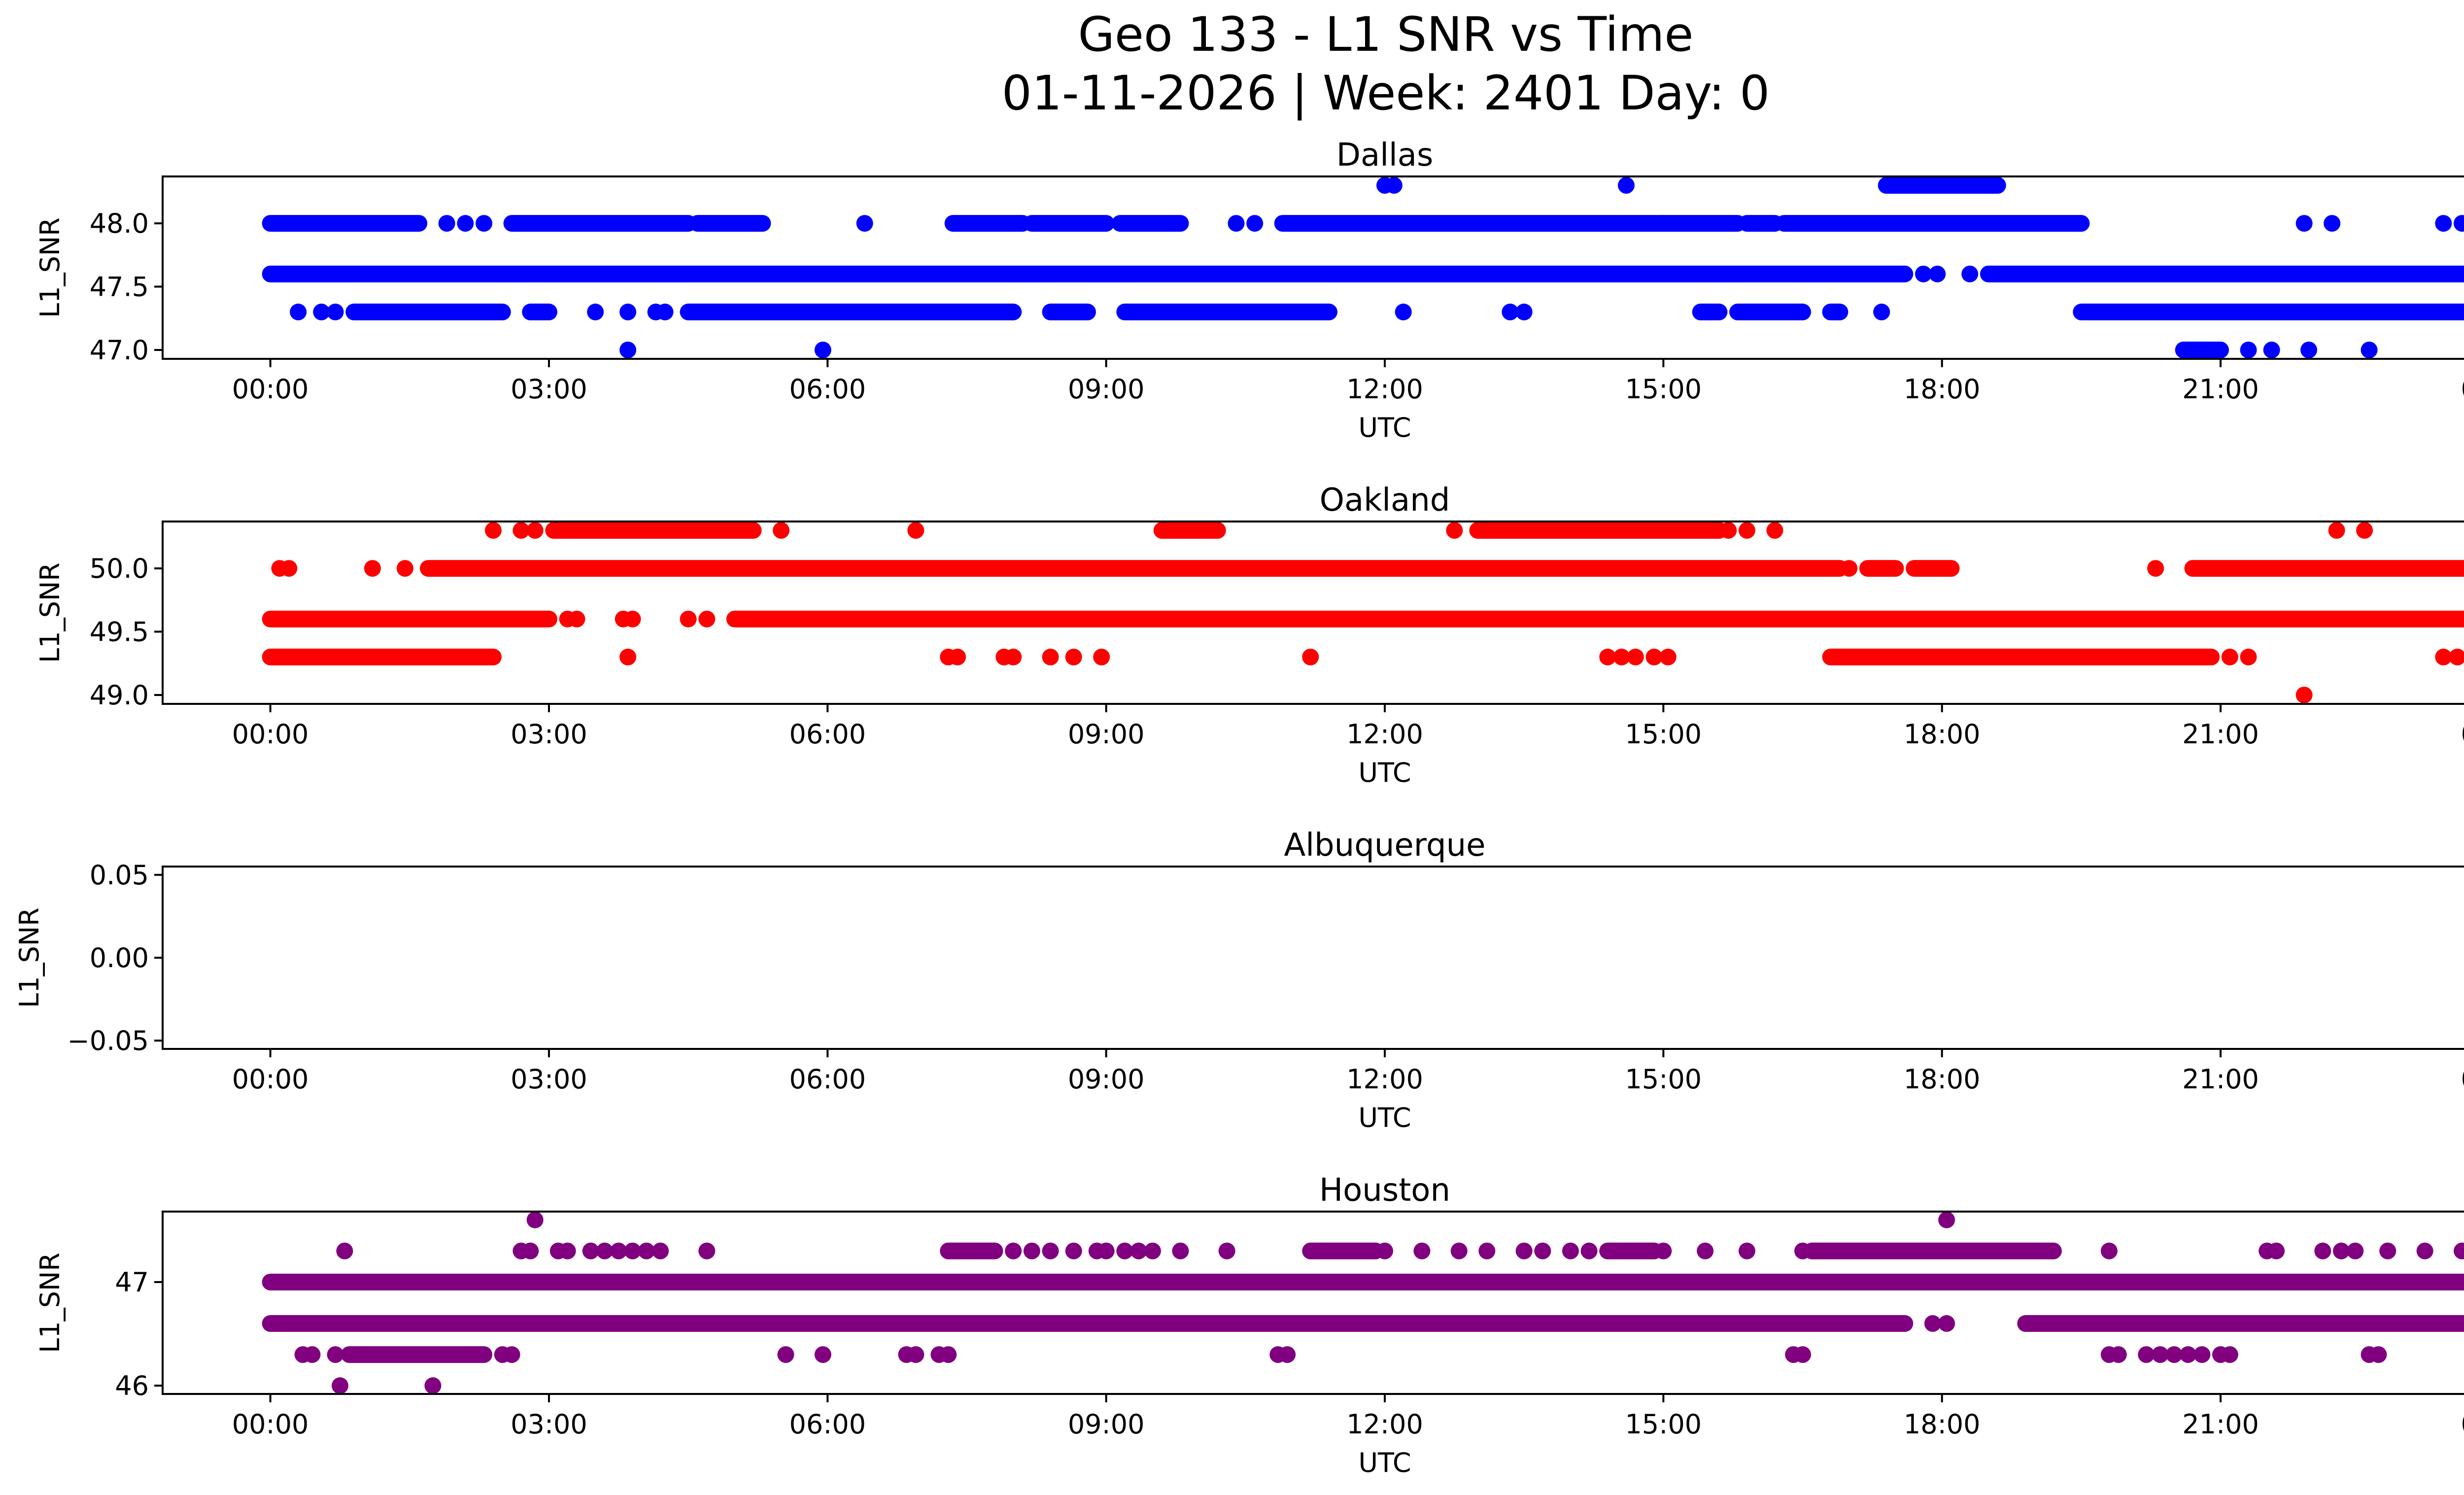 Image resolution: width=2464 pixels, height=1495 pixels. Describe the element at coordinates (549, 389) in the screenshot. I see `x-tick-label: 03:00` at that location.